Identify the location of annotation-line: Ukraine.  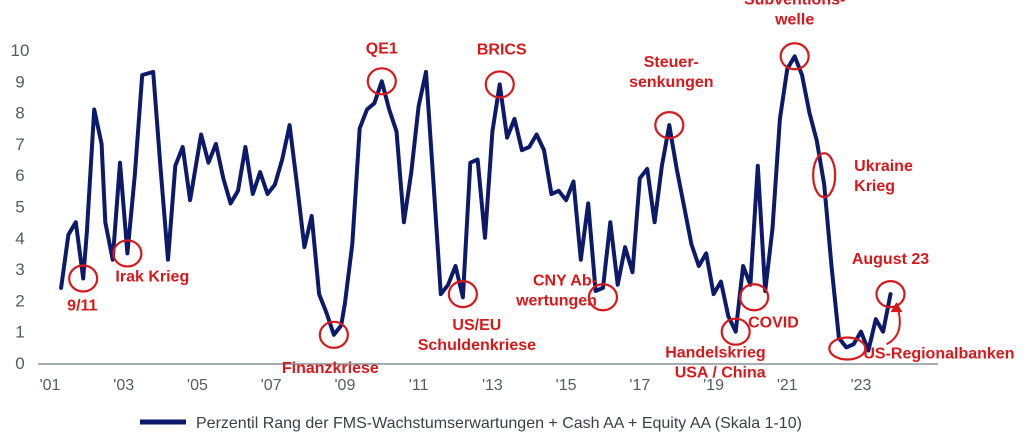
(883, 166).